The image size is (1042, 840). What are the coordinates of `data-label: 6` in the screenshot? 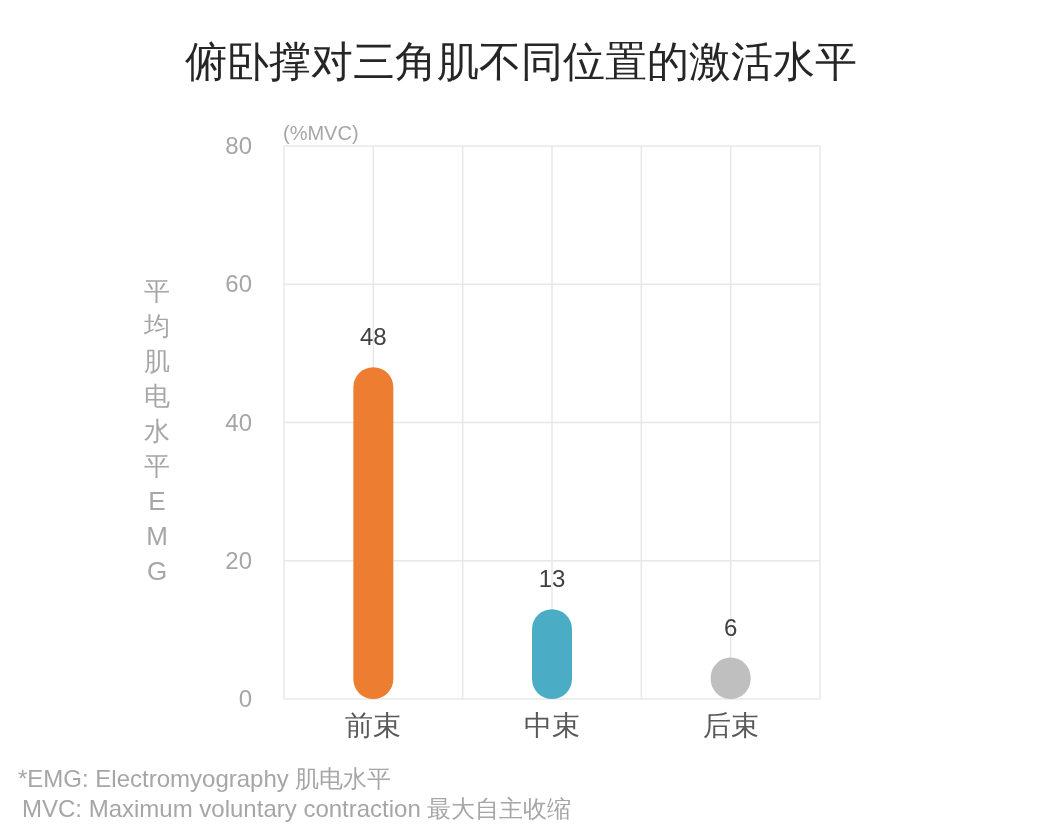 It's located at (730, 627).